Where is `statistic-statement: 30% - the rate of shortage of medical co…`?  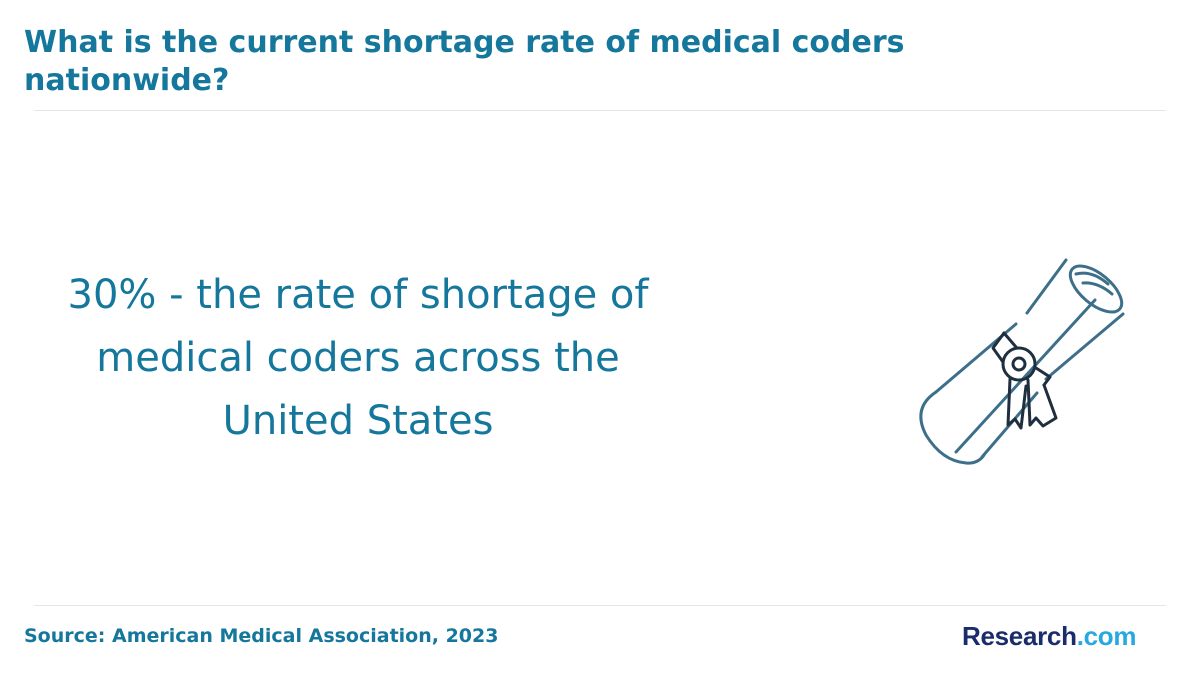
statistic-statement: 30% - the rate of shortage of medical co… is located at coordinates (358, 358).